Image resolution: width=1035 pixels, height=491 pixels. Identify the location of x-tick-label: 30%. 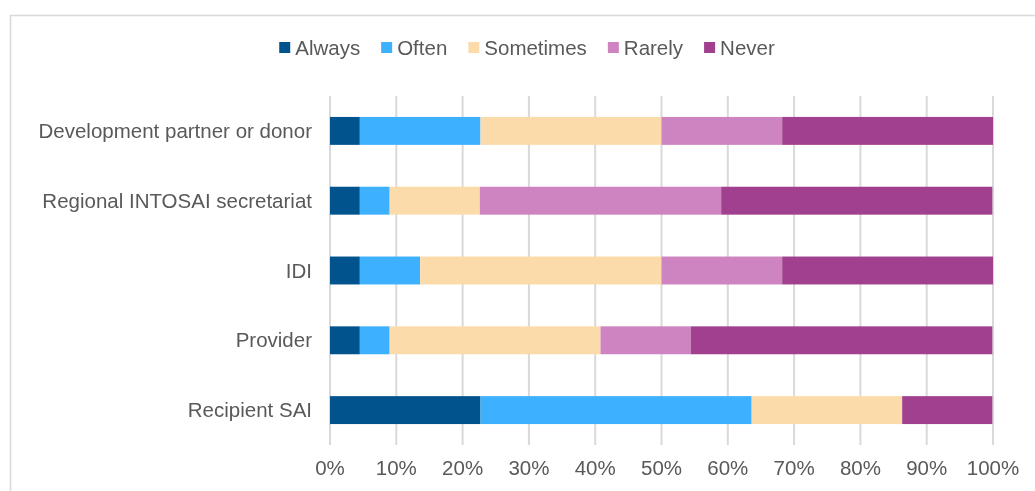
(529, 468).